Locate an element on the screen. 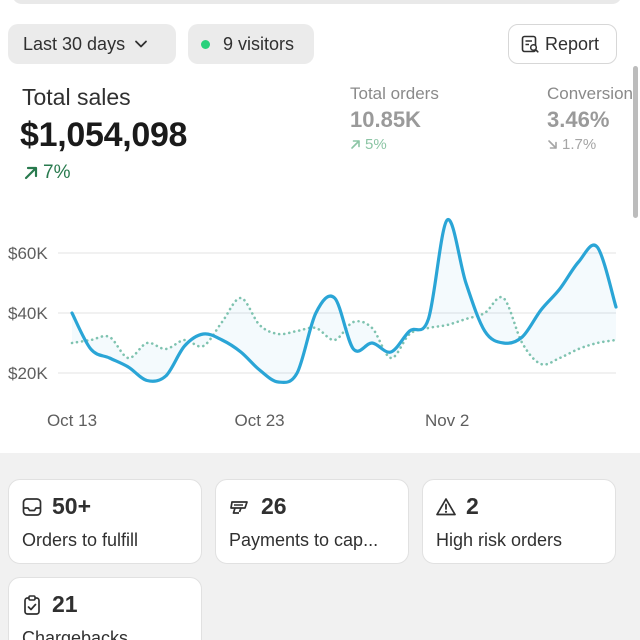 This screenshot has width=640, height=640. report-icon is located at coordinates (530, 44).